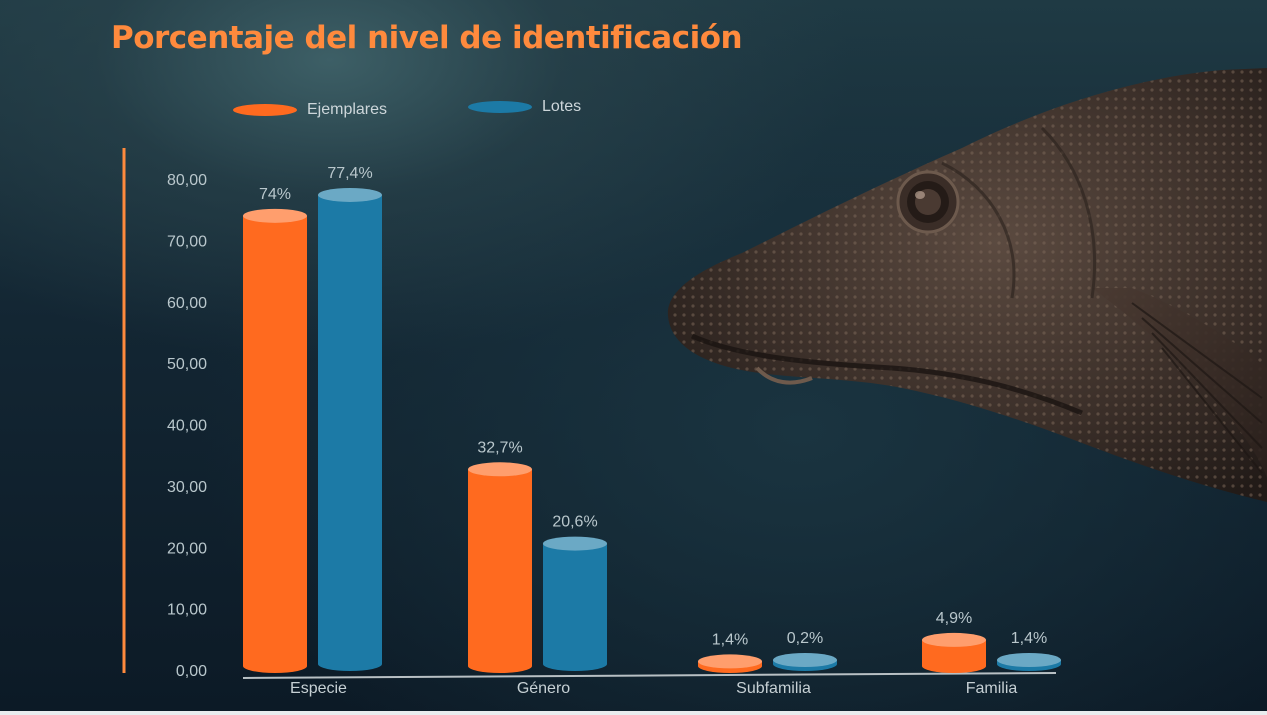 The width and height of the screenshot is (1267, 715). What do you see at coordinates (773, 688) in the screenshot?
I see `x-tick-label: Subfamilia` at bounding box center [773, 688].